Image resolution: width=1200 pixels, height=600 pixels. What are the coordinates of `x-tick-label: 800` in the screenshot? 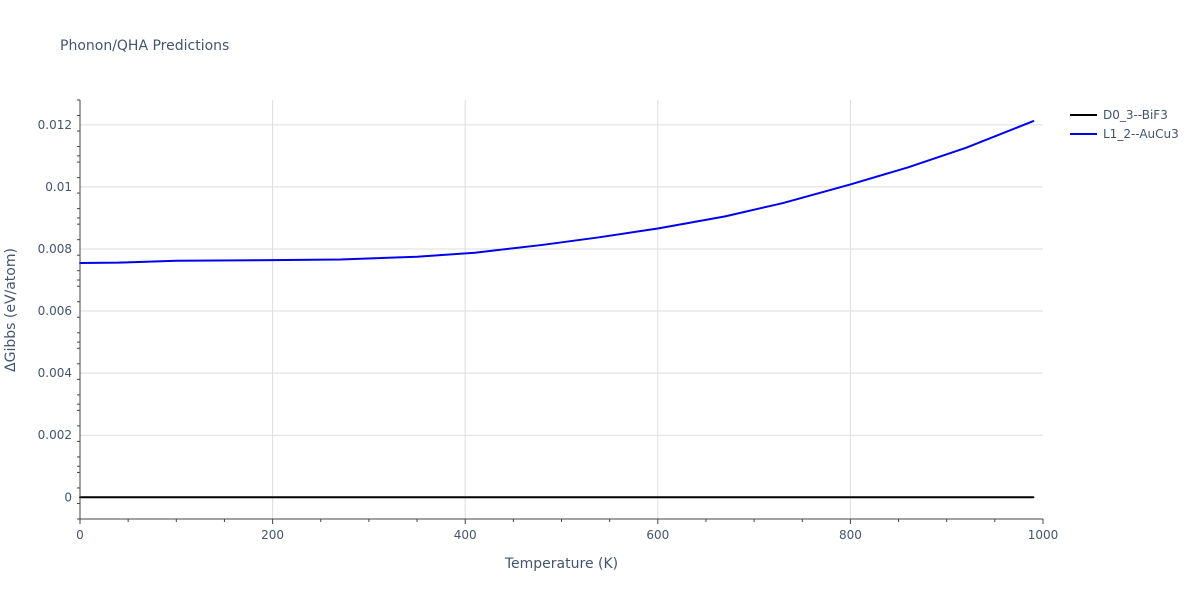 It's located at (850, 535).